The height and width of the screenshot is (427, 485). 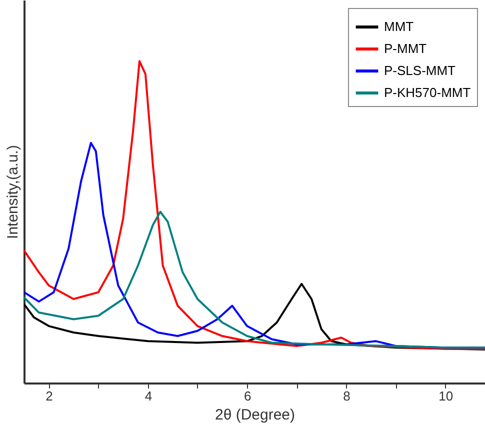 I want to click on legend-label: P-MMT, so click(x=405, y=48).